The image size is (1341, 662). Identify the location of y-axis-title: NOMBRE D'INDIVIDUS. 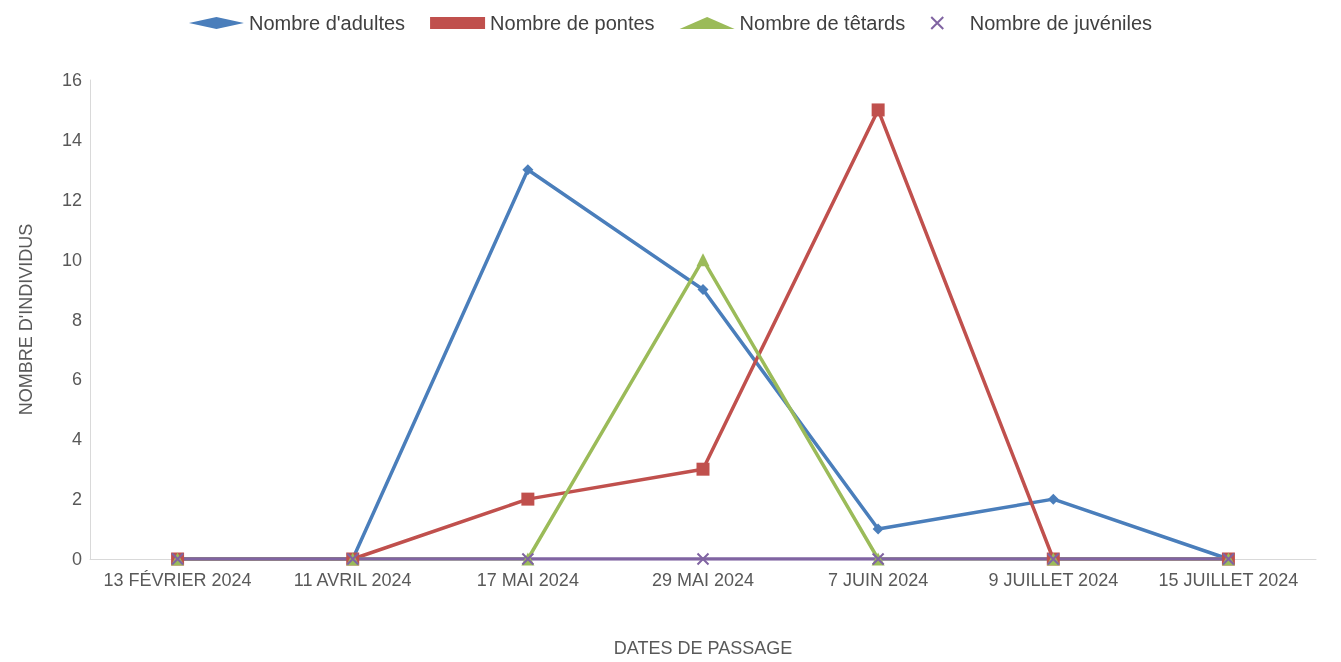
(26, 319).